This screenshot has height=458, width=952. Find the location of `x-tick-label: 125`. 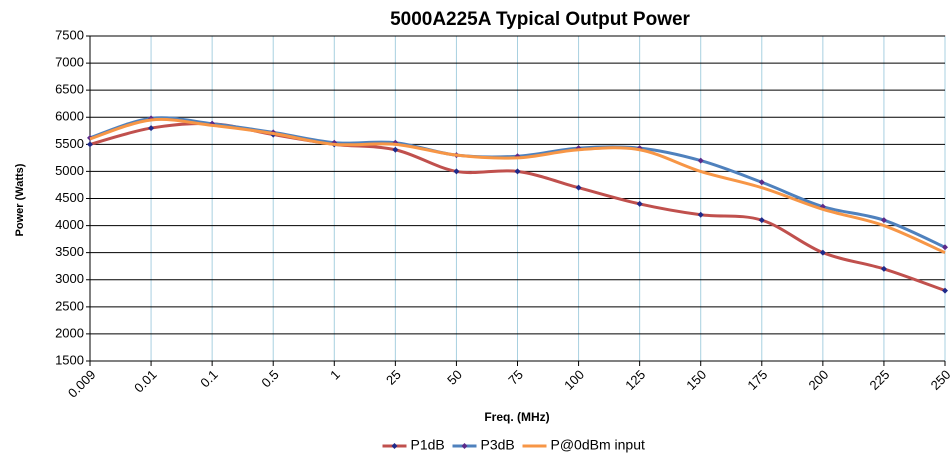

x-tick-label: 125 is located at coordinates (635, 380).